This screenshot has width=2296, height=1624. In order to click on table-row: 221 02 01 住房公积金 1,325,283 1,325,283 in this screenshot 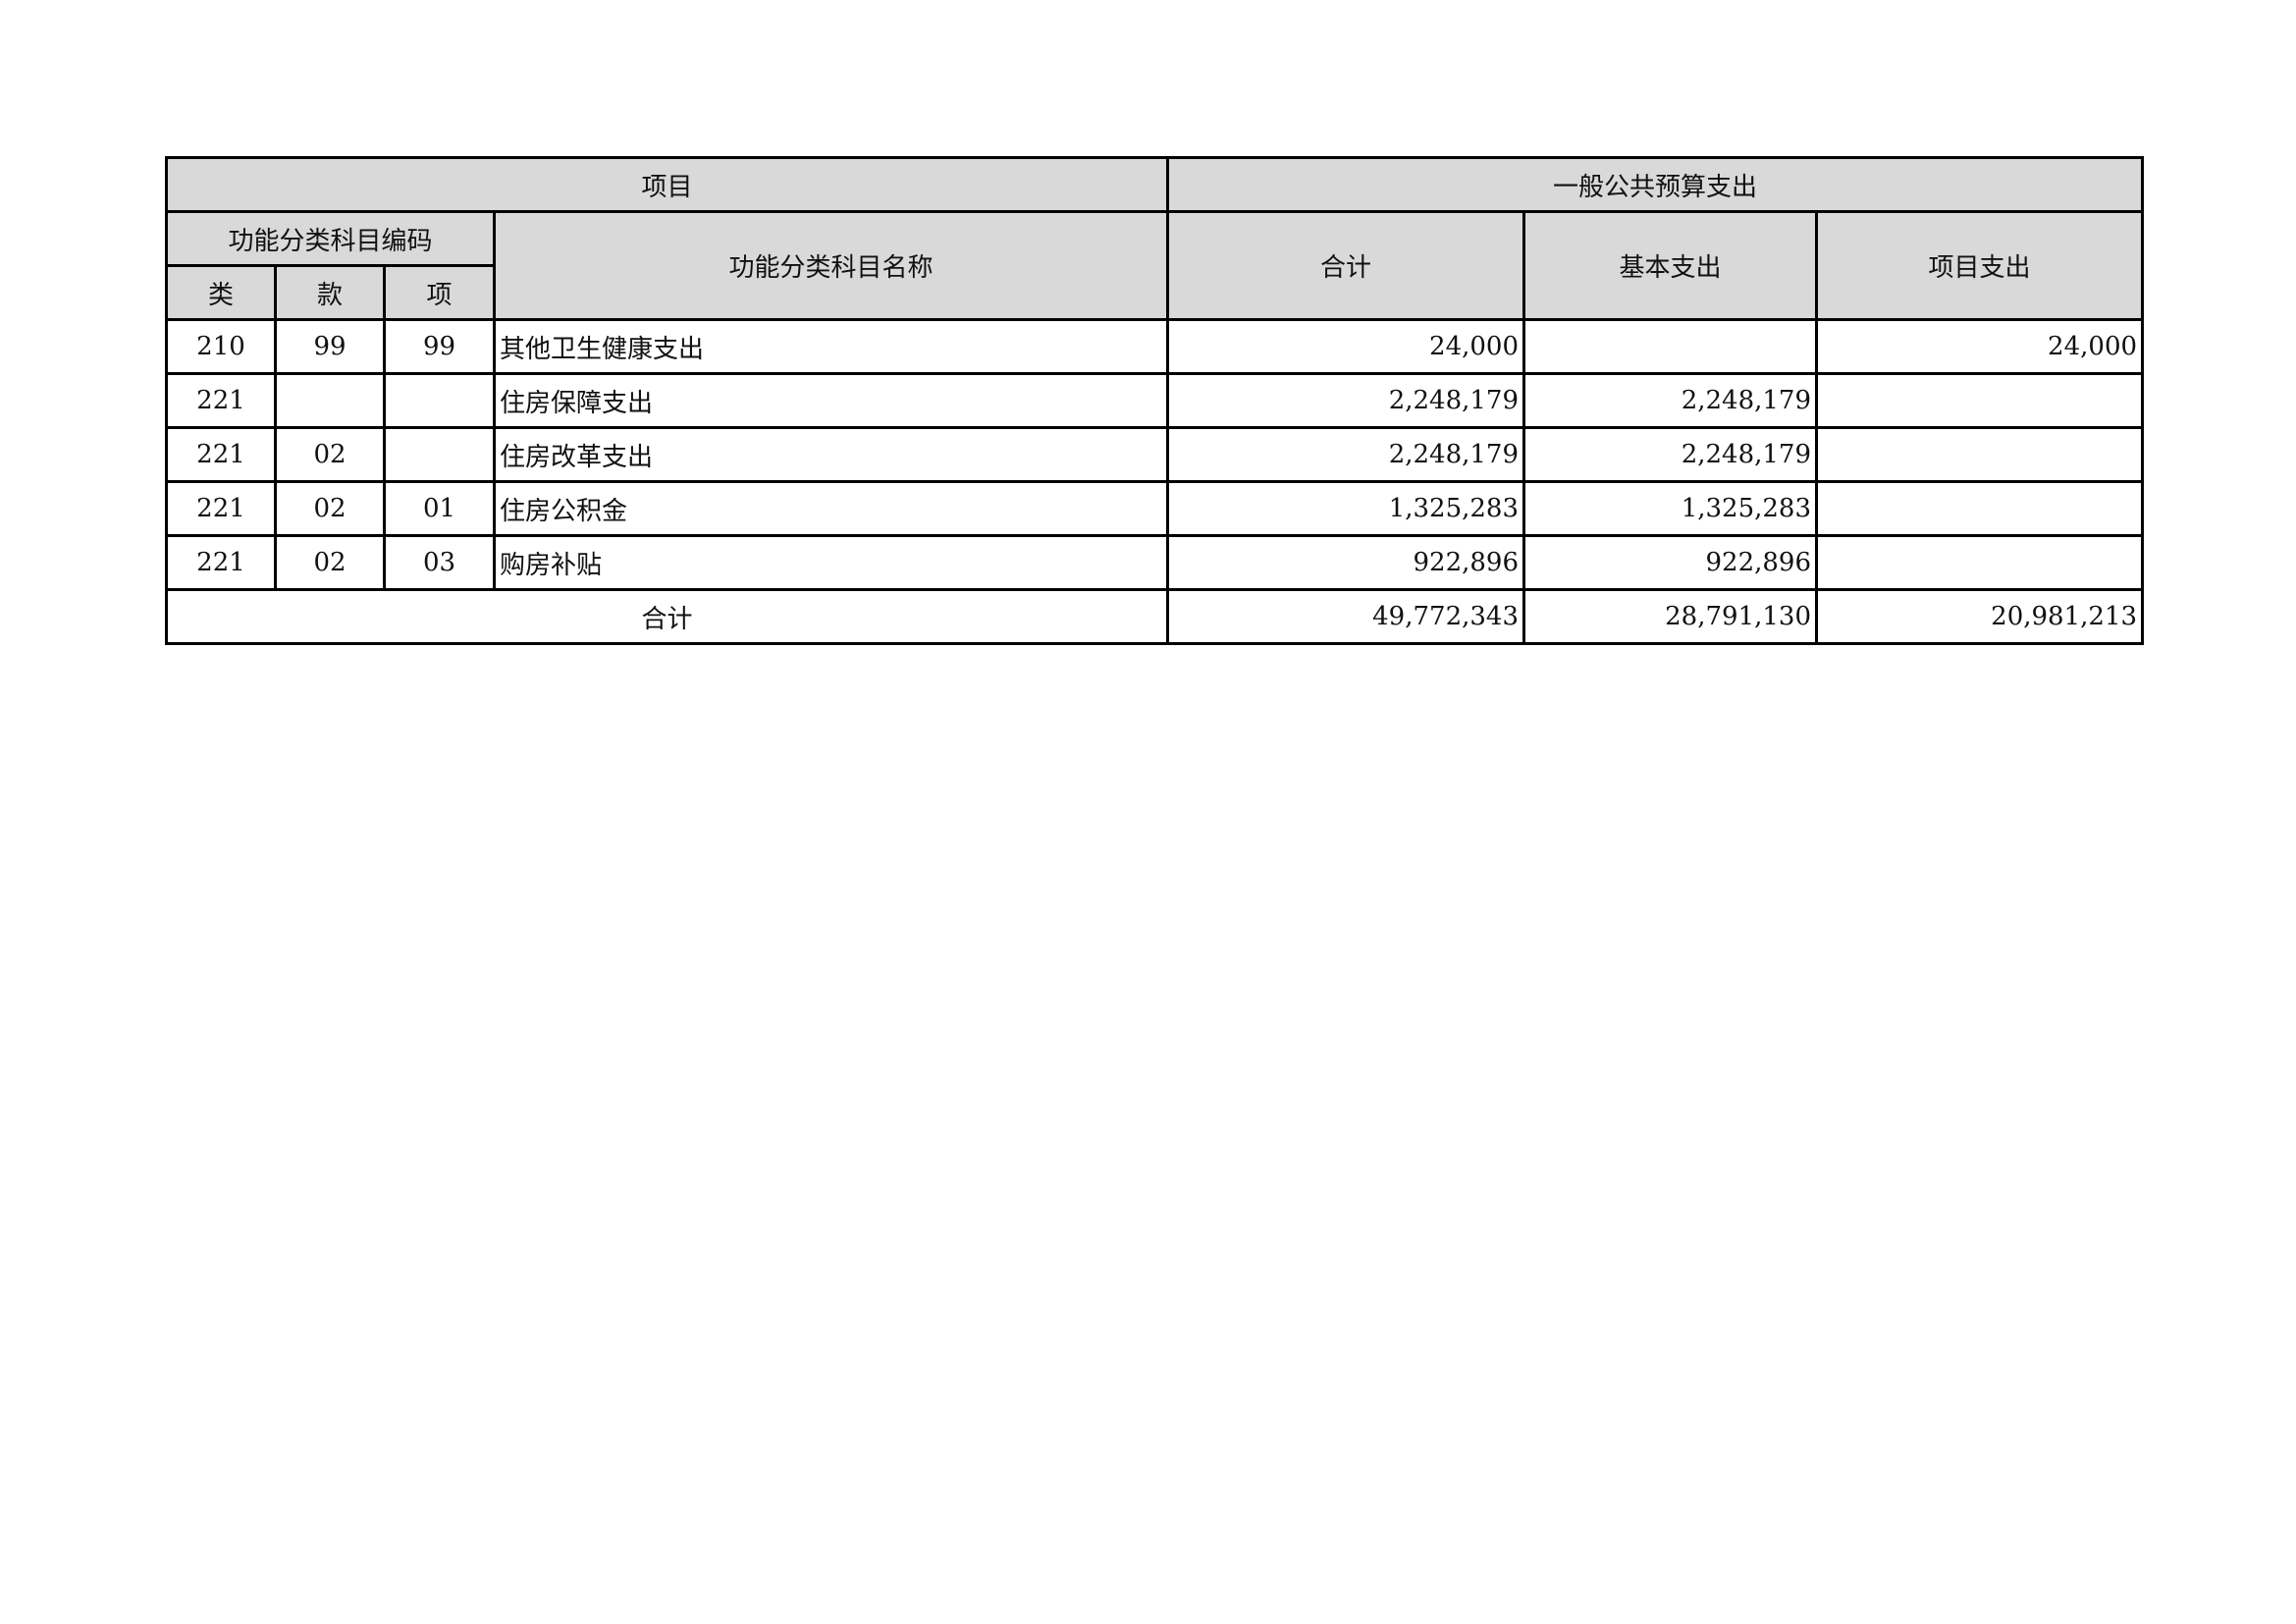, I will do `click(1155, 508)`.